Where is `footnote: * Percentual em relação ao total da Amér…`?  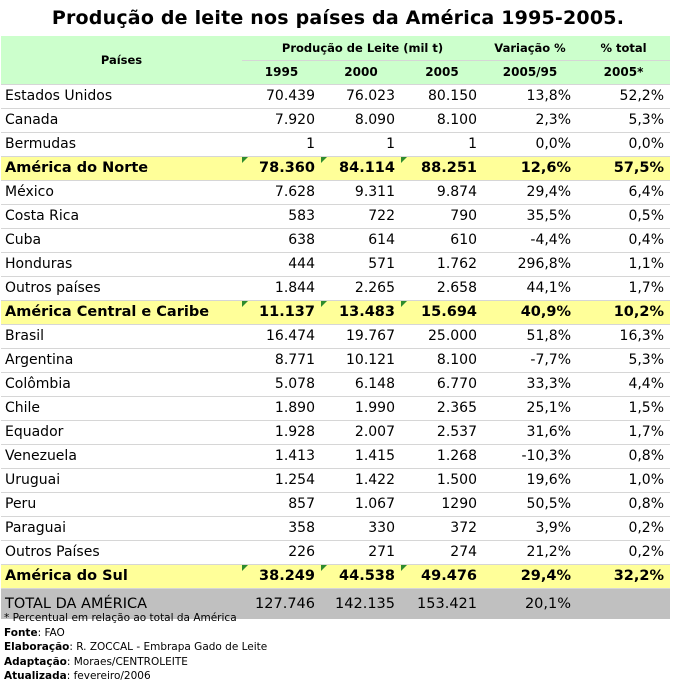 footnote: * Percentual em relação ao total da Amér… is located at coordinates (120, 618).